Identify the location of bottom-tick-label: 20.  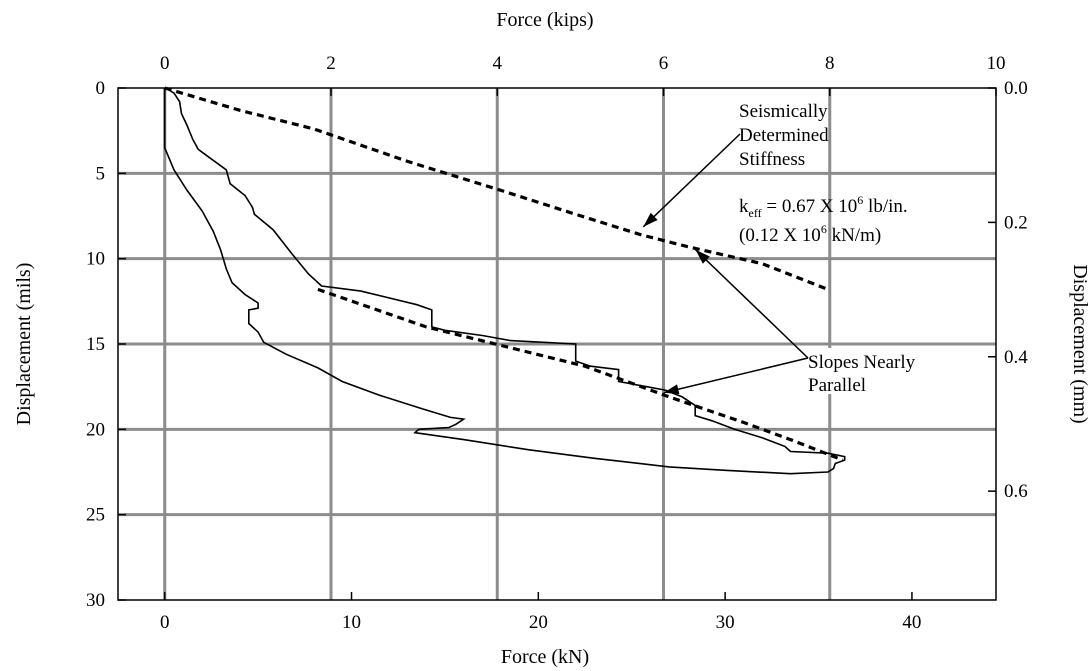
(538, 622).